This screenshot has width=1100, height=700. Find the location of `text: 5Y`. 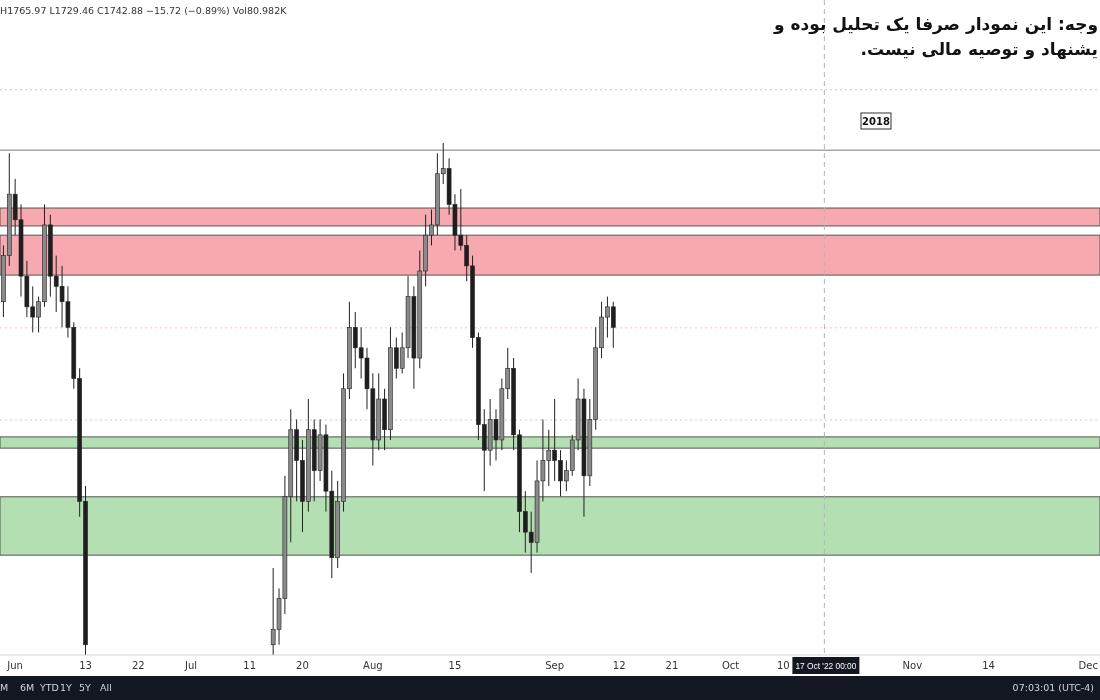

text: 5Y is located at coordinates (85, 687).